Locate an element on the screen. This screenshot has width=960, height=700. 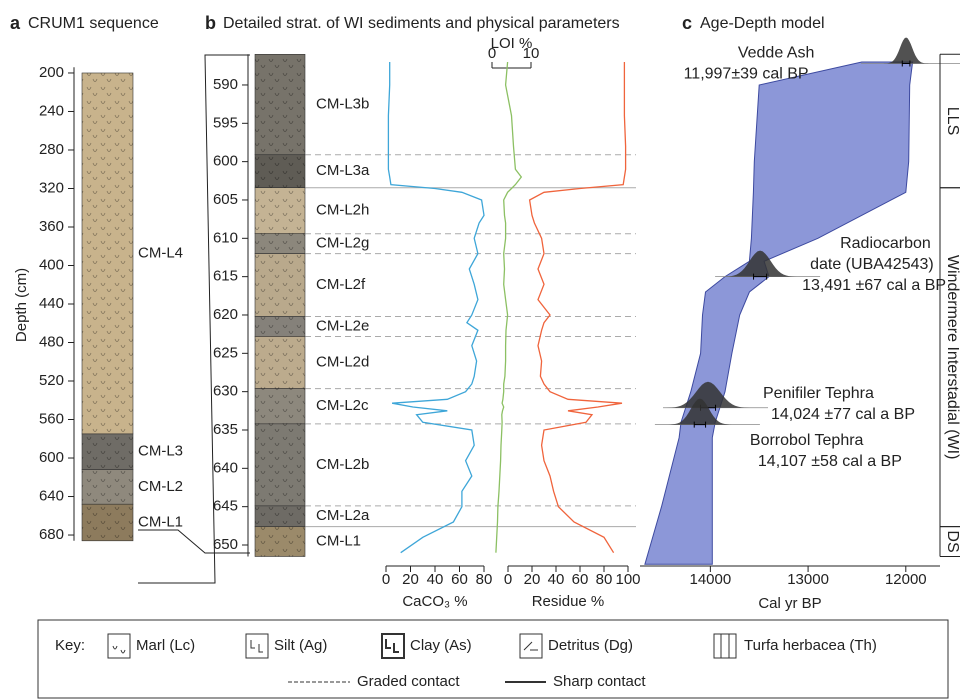
detritus-symbol is located at coordinates (531, 646).